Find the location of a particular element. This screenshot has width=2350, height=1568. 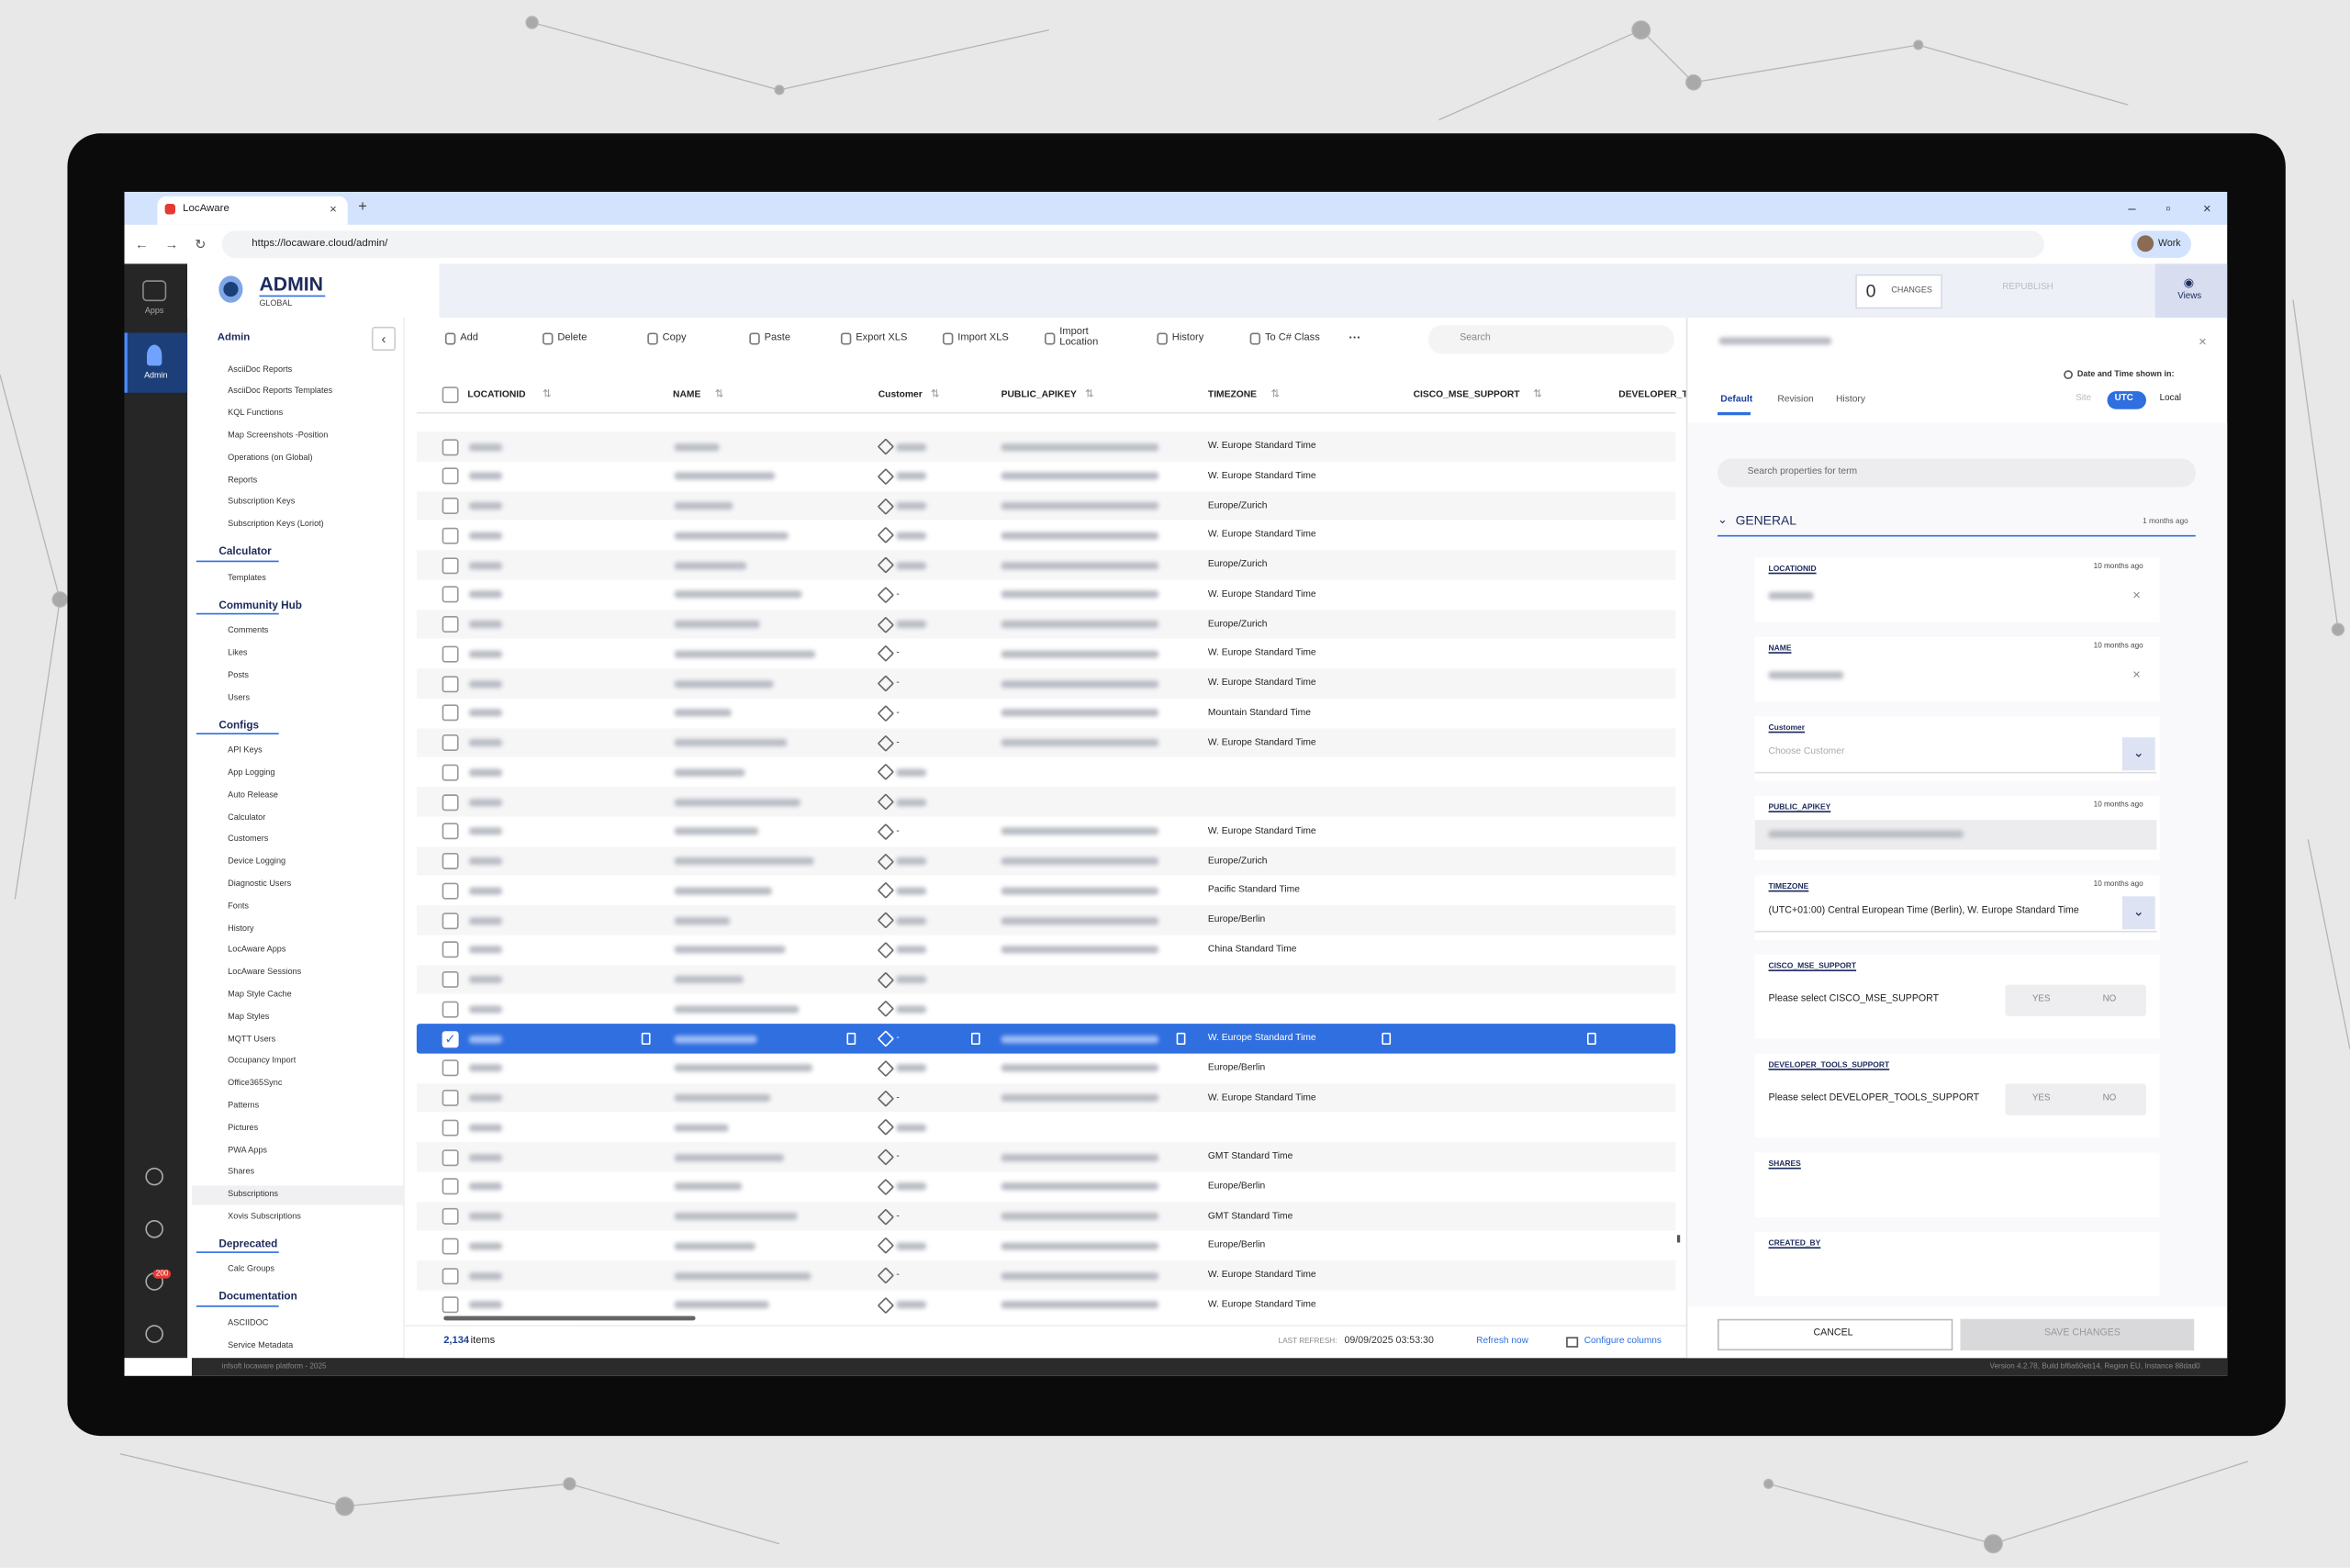

republish: REPUBLISH is located at coordinates (2027, 289).